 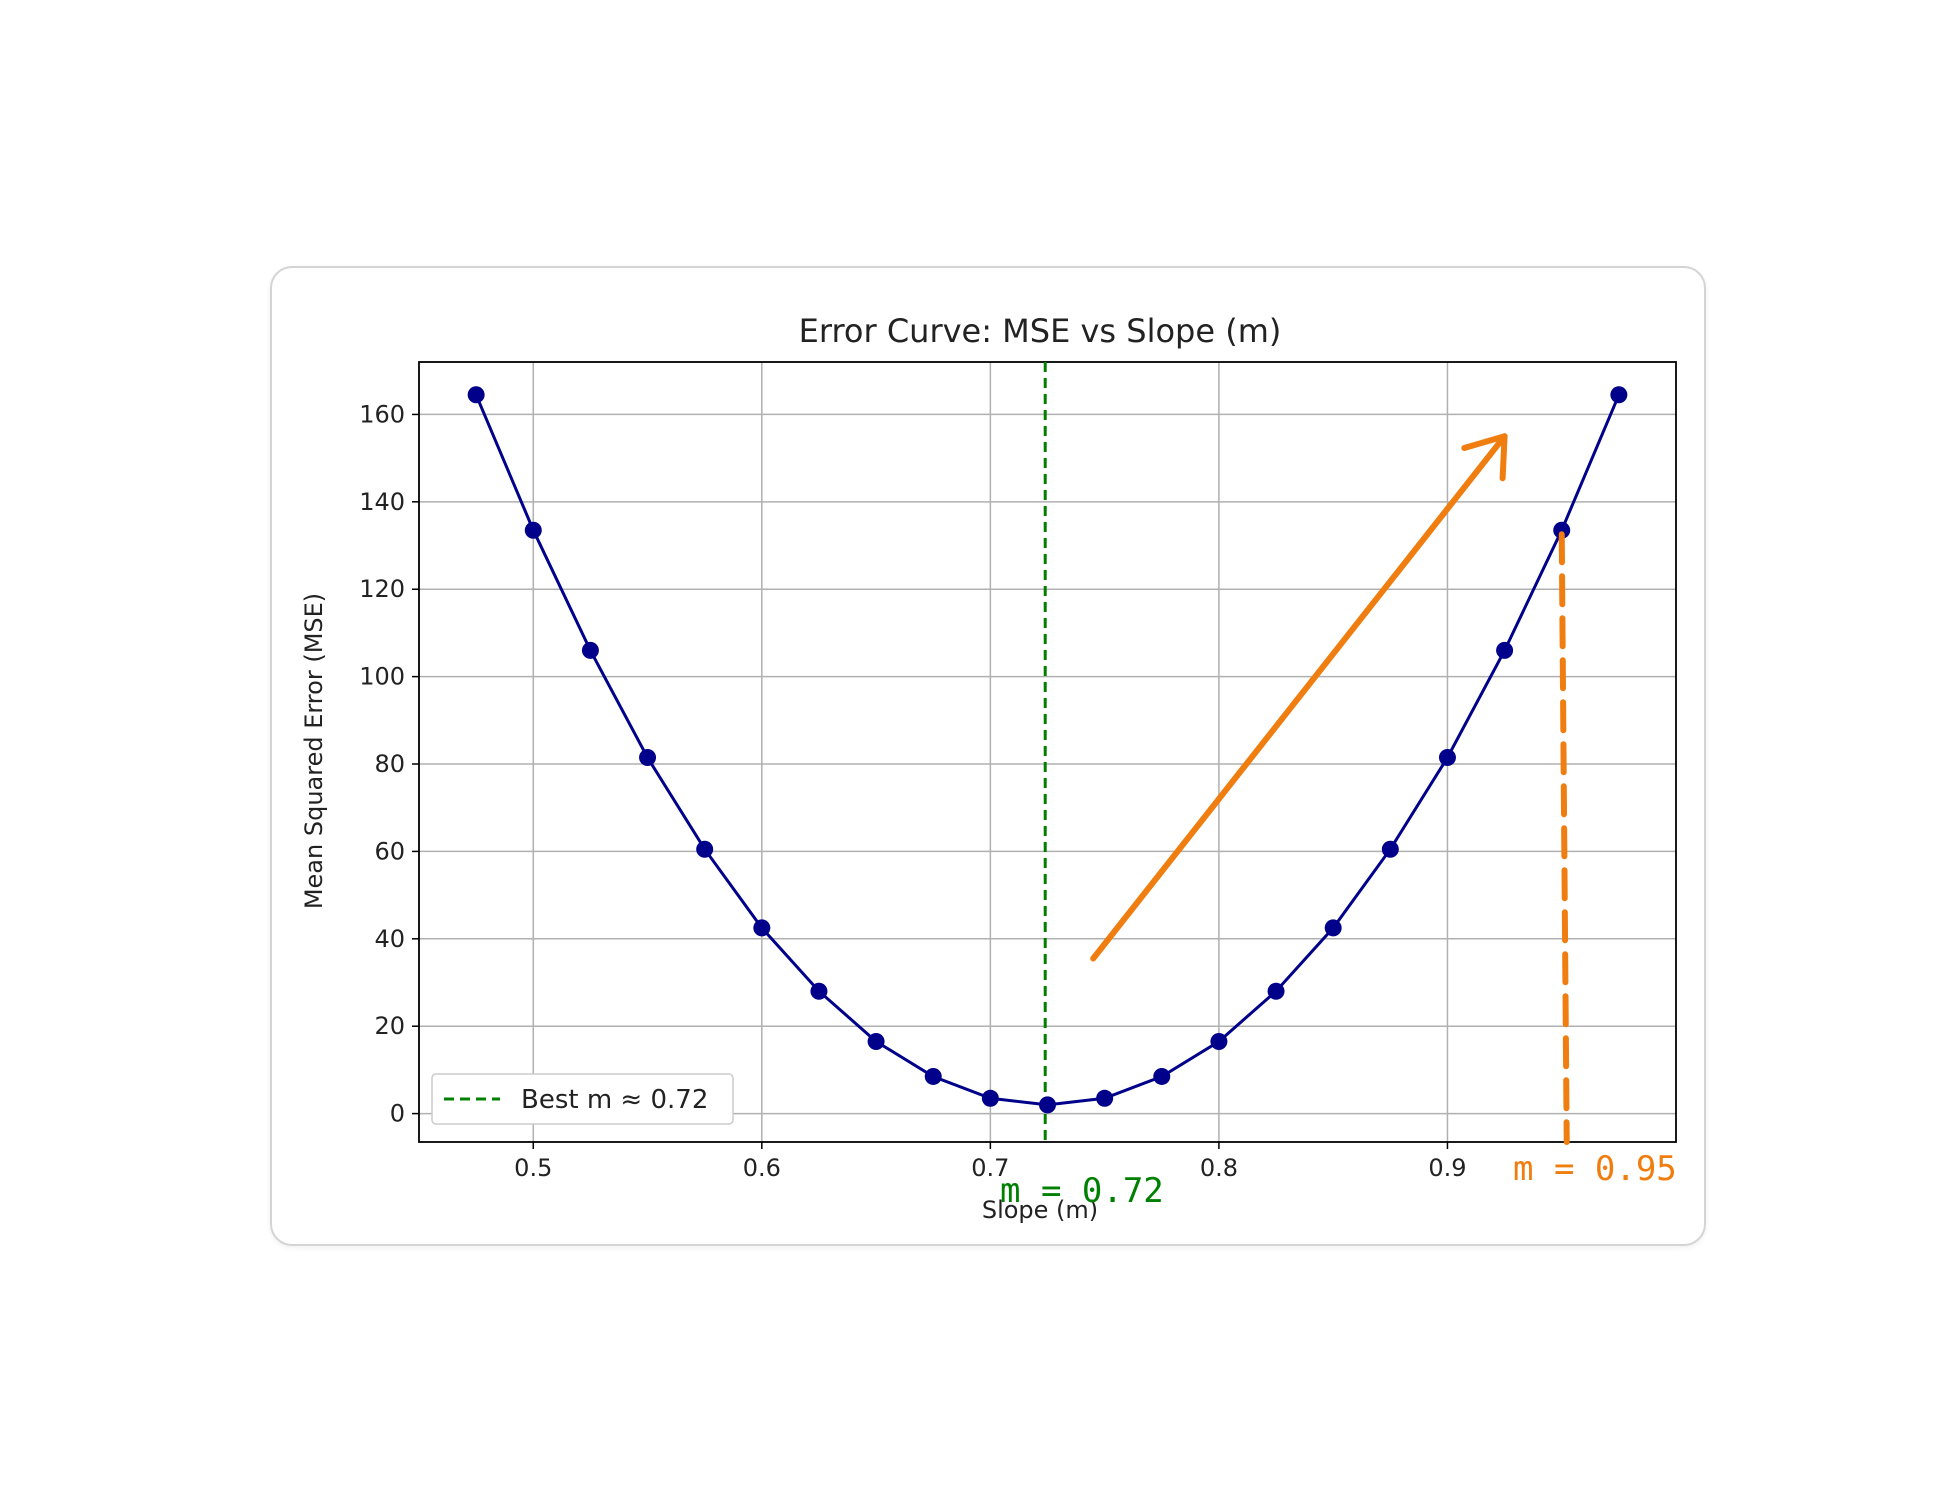 What do you see at coordinates (382, 677) in the screenshot?
I see `y-tick-label: 100` at bounding box center [382, 677].